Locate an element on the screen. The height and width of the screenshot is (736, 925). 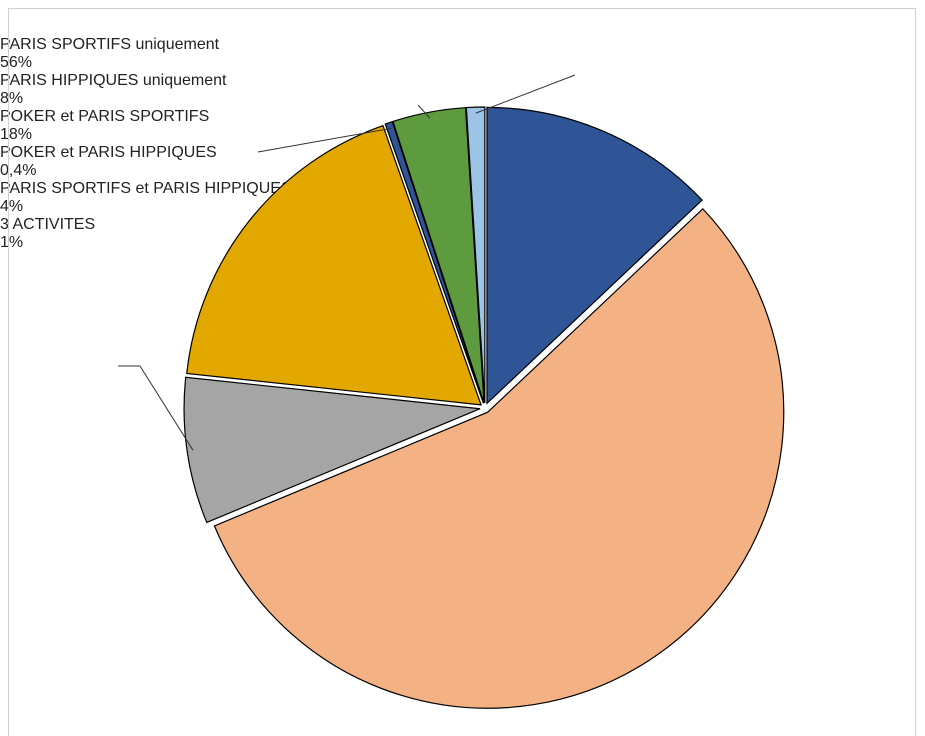
category-label: POKER et PARIS SPORTIFS is located at coordinates (105, 116).